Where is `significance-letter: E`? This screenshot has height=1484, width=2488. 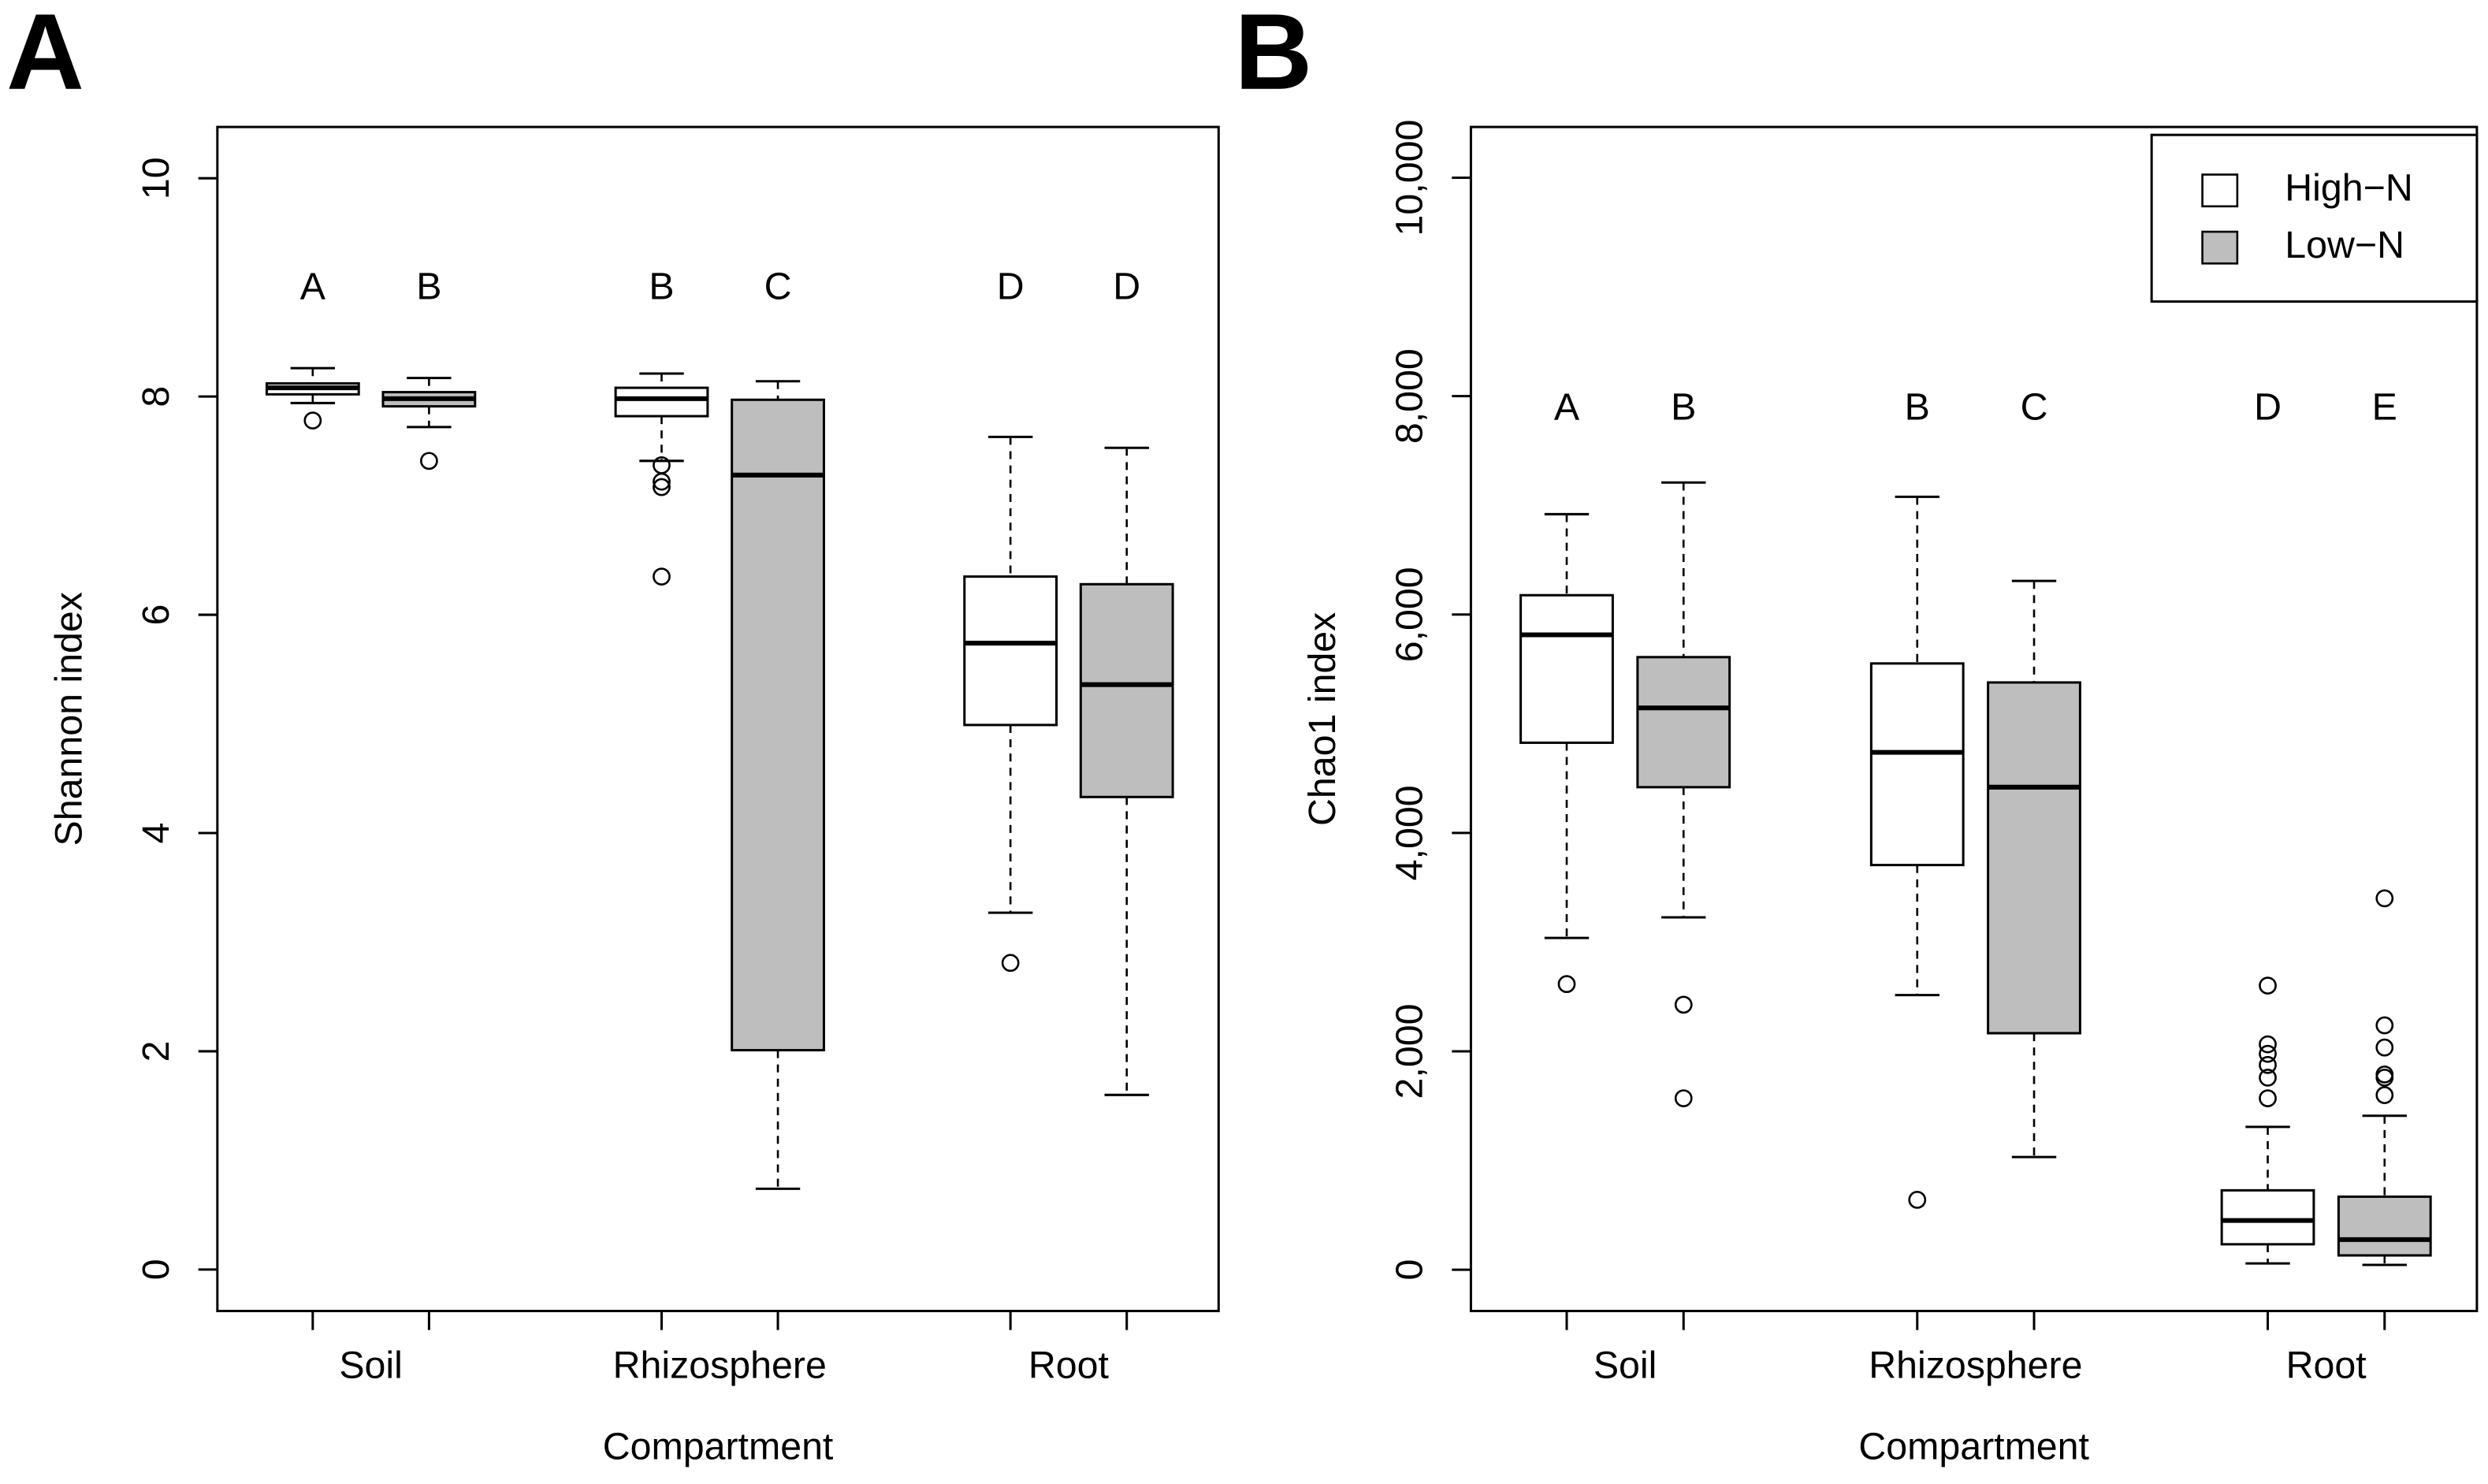 significance-letter: E is located at coordinates (2384, 406).